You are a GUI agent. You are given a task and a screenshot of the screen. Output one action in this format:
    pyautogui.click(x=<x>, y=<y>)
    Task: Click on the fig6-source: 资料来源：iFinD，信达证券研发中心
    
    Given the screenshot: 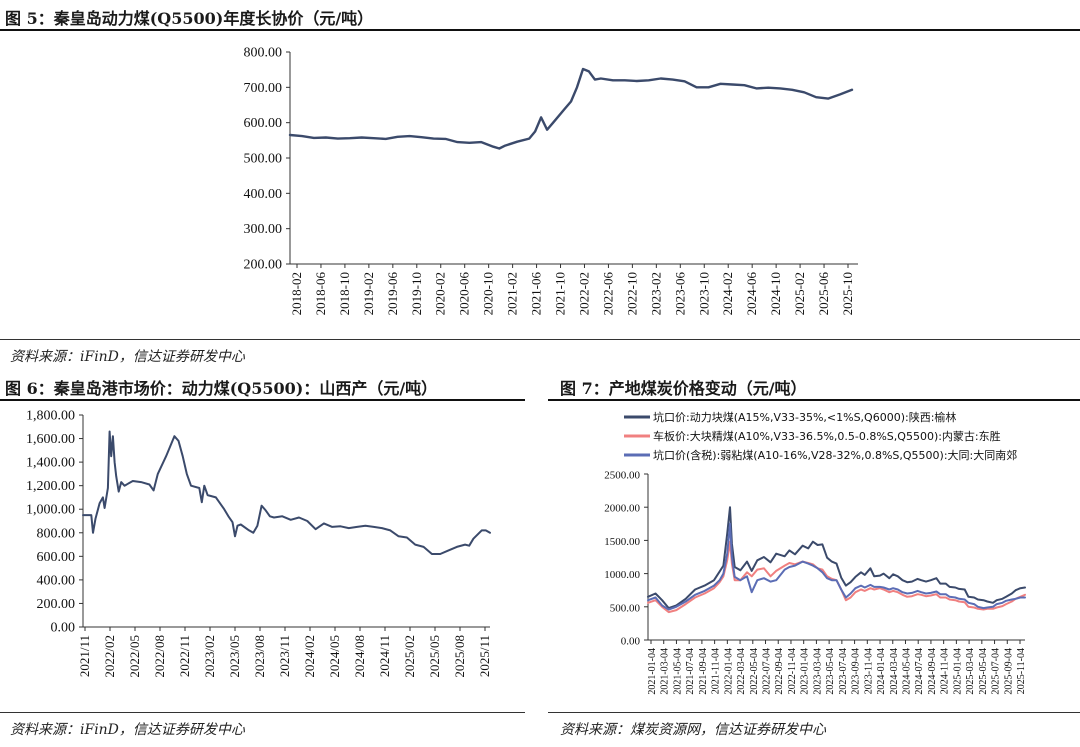 What is the action you would take?
    pyautogui.click(x=127, y=730)
    